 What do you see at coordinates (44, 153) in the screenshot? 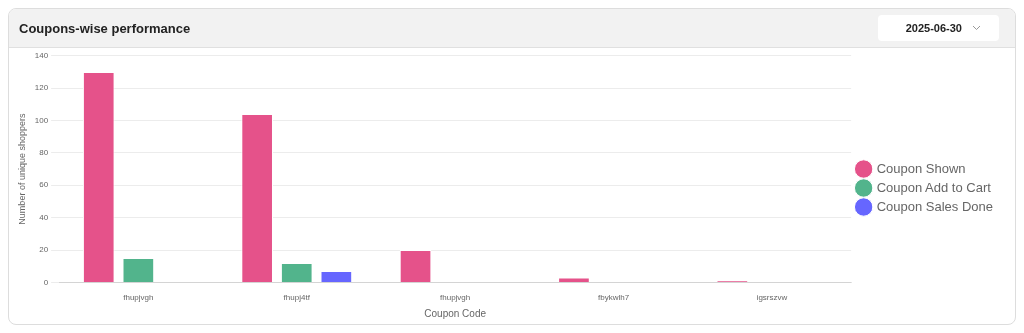
I see `y-tick-label: 80` at bounding box center [44, 153].